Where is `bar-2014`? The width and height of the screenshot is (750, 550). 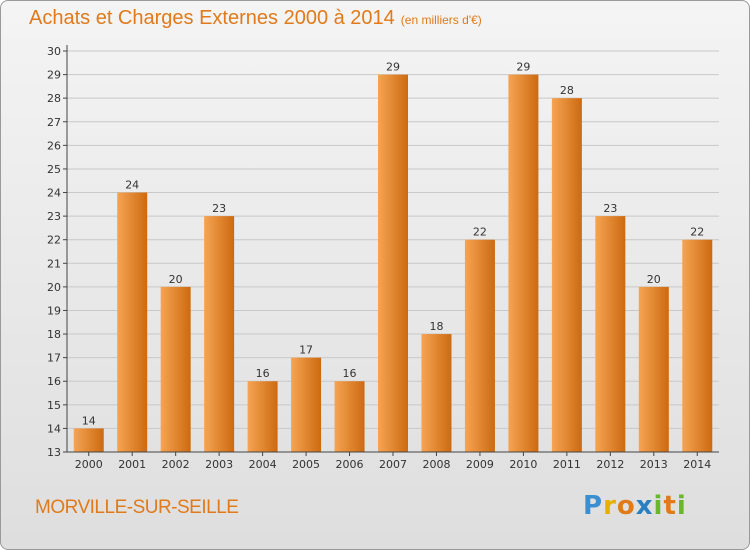 bar-2014 is located at coordinates (697, 345).